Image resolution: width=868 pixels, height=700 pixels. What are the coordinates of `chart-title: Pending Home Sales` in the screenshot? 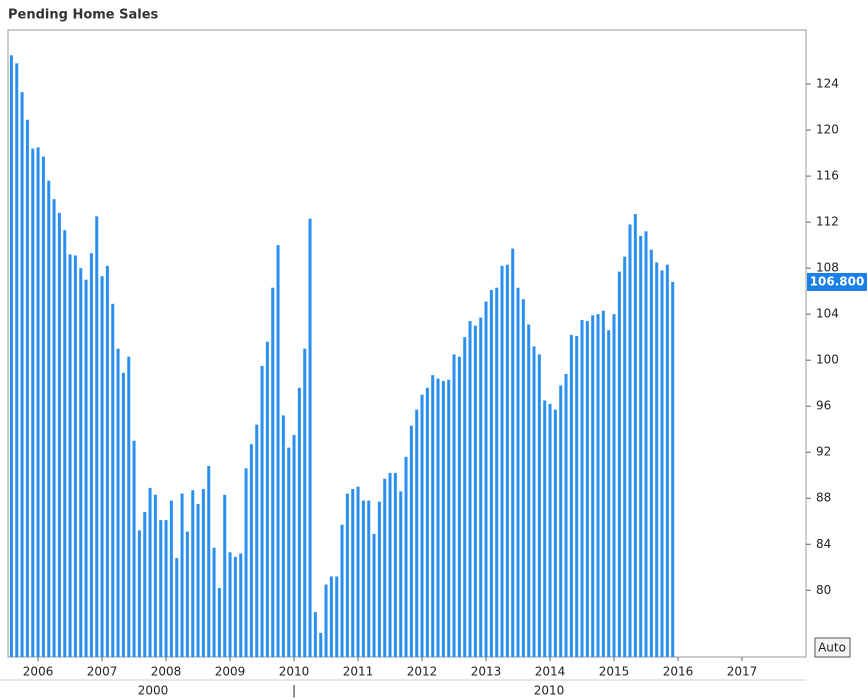 It's located at (83, 15).